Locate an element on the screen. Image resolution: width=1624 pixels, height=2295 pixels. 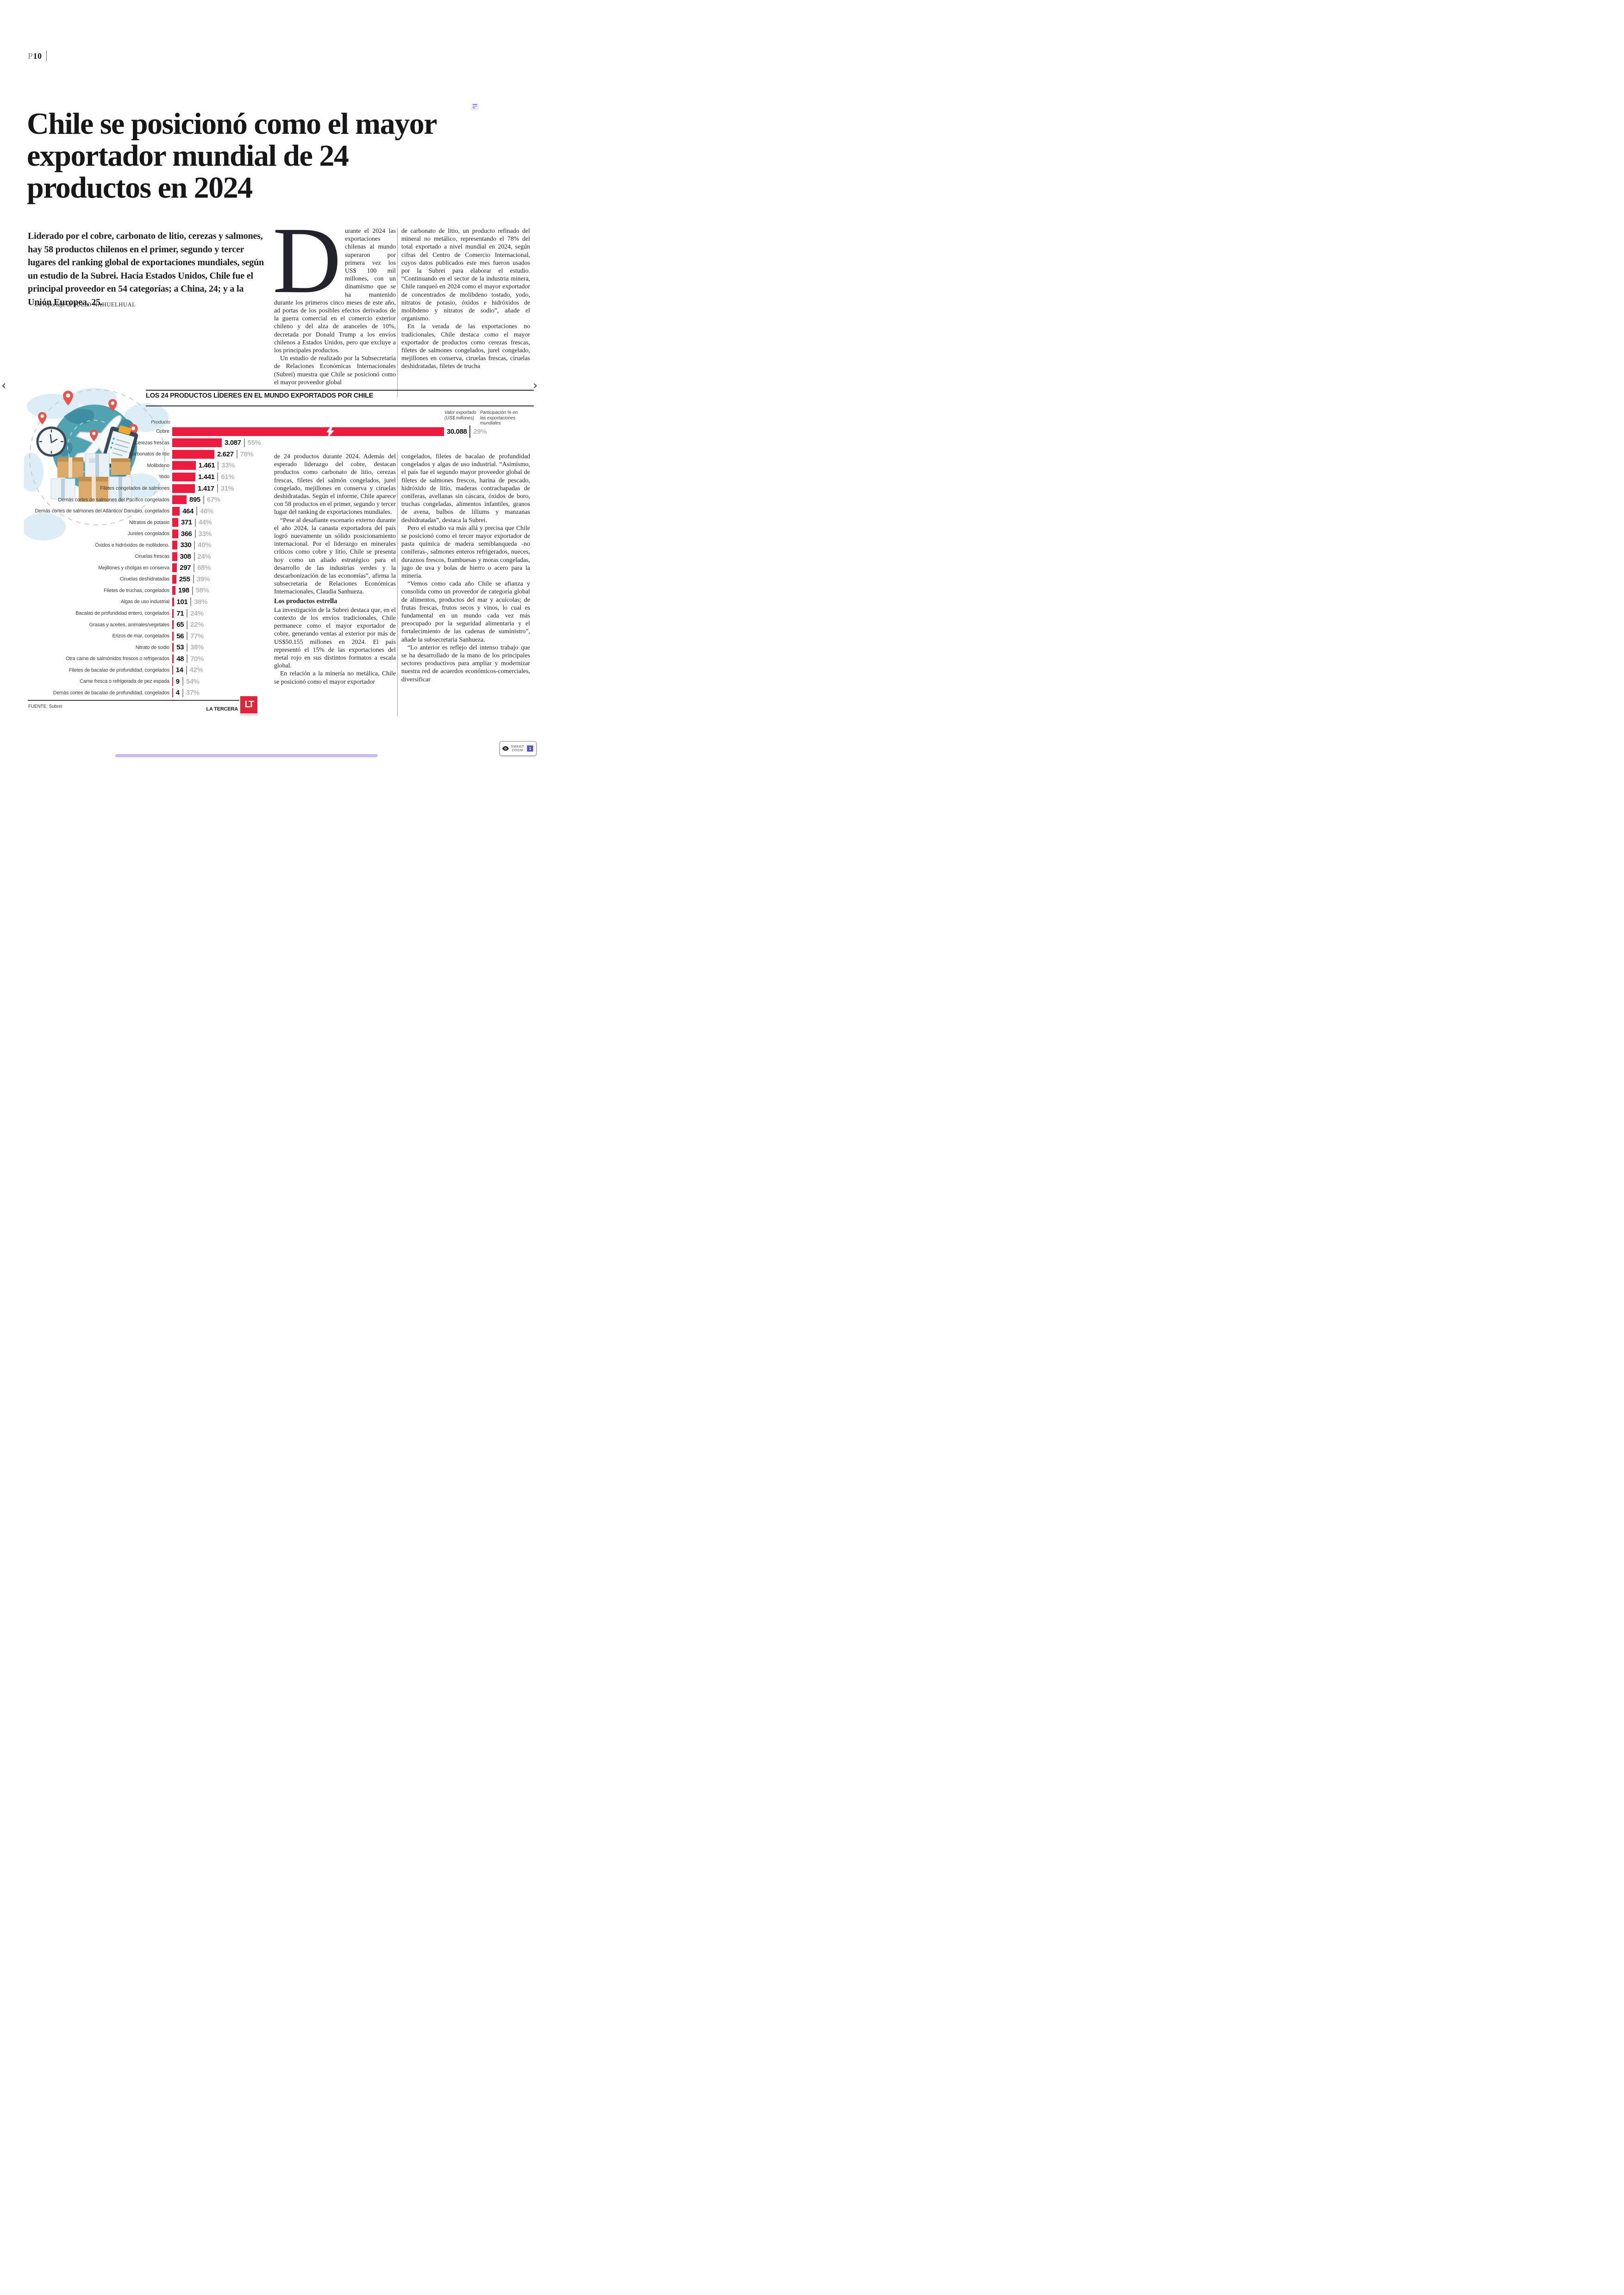
bar-value: 1.461 is located at coordinates (206, 465).